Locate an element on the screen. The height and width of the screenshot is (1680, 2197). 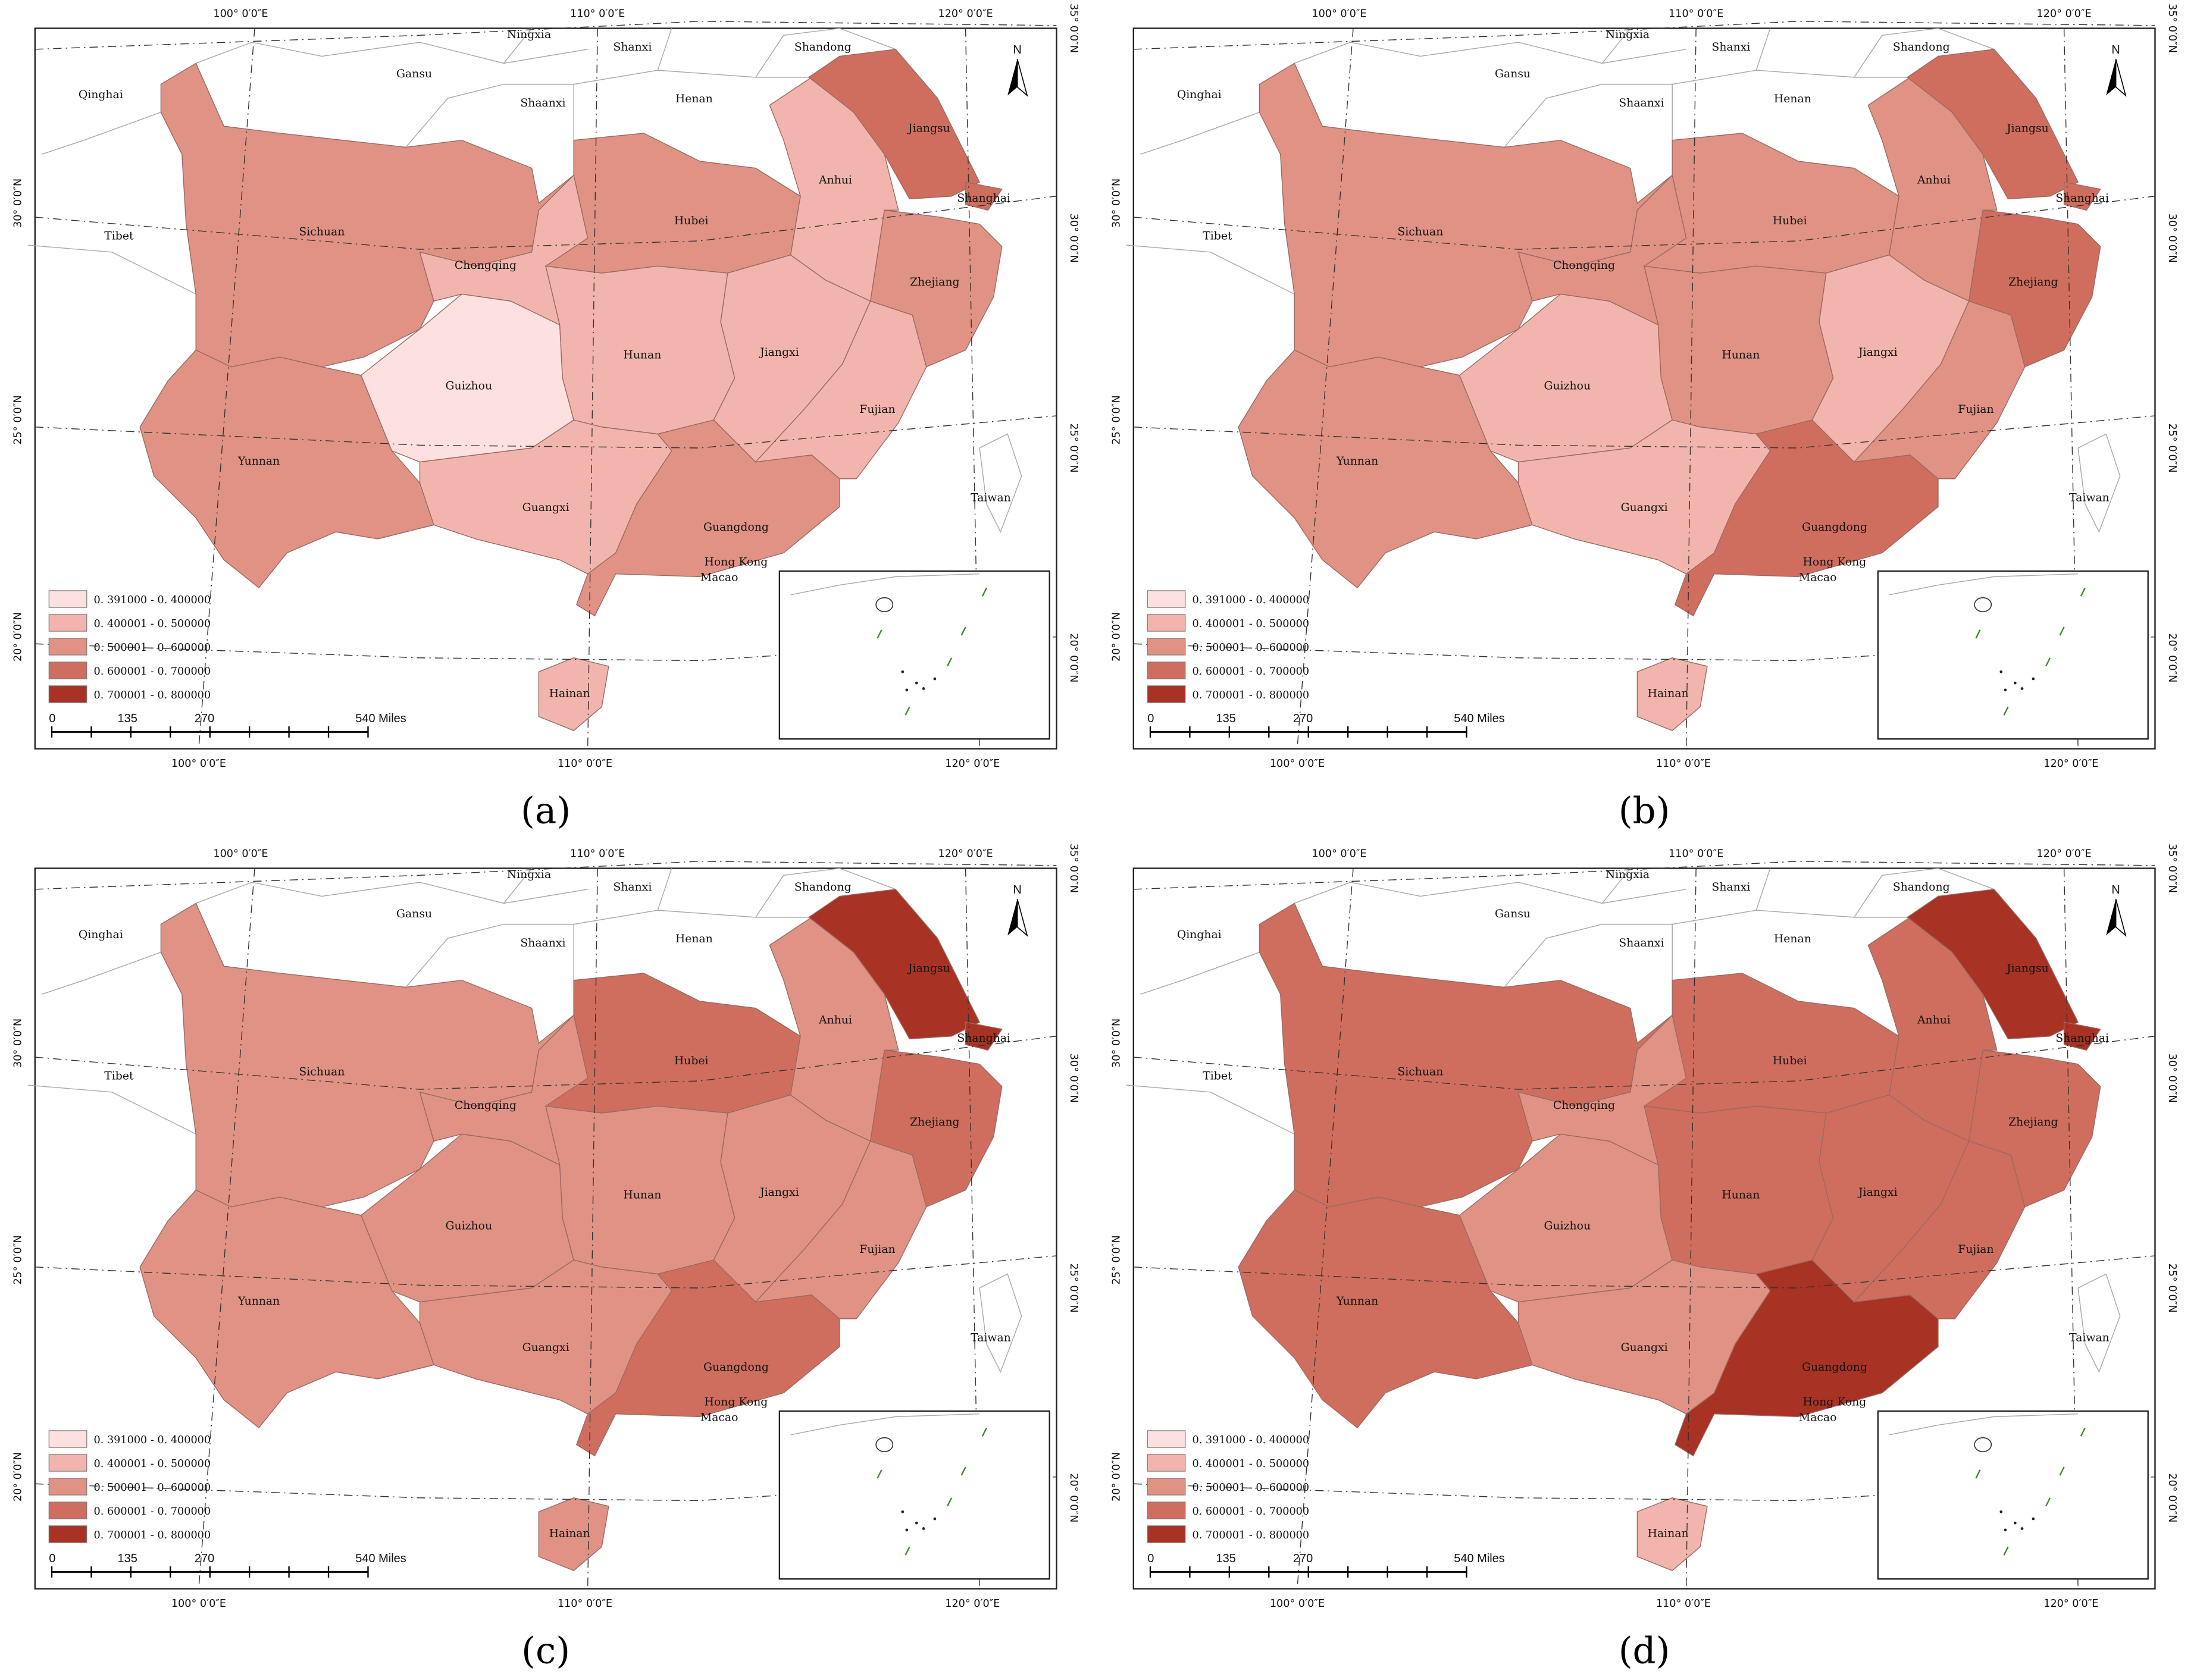
legend-label: 0. 400001 - 0. 500000 is located at coordinates (152, 624).